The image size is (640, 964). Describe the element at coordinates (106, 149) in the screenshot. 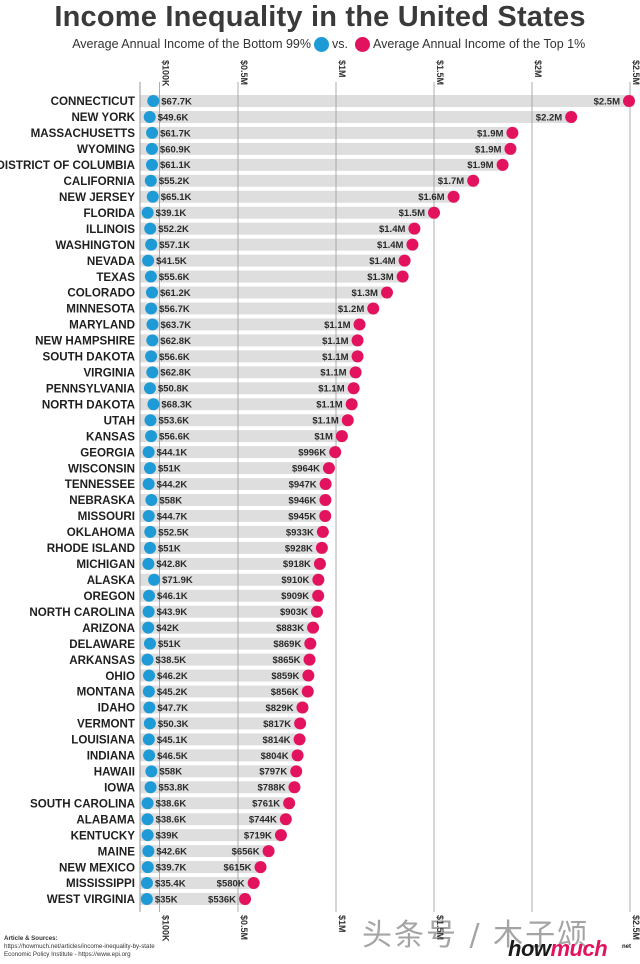

I see `state-label: WYOMING` at that location.